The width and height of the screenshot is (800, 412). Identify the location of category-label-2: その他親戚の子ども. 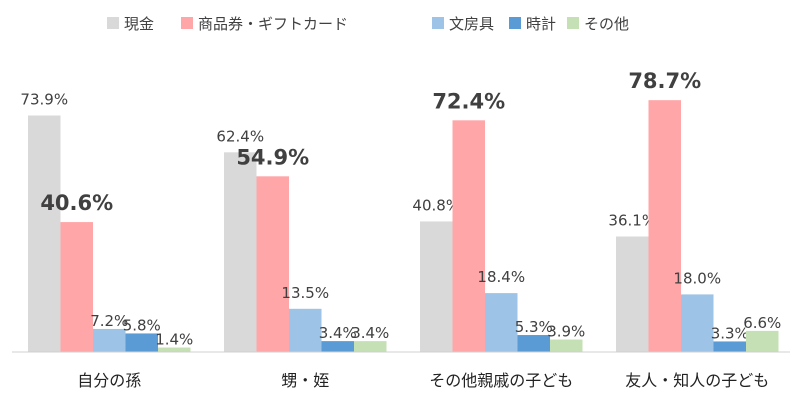
(501, 380).